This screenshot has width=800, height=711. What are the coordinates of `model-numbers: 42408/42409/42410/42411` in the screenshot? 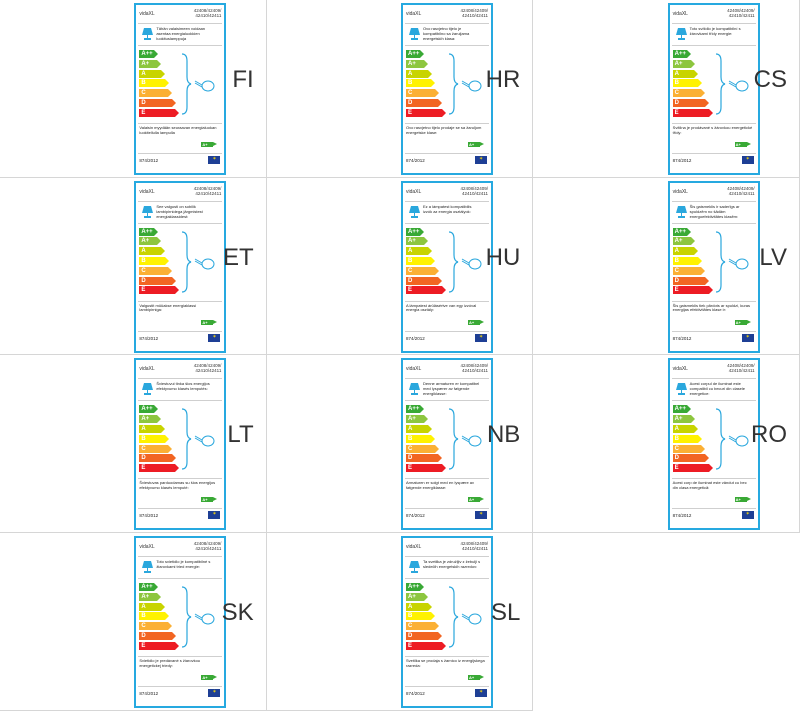 It's located at (198, 546).